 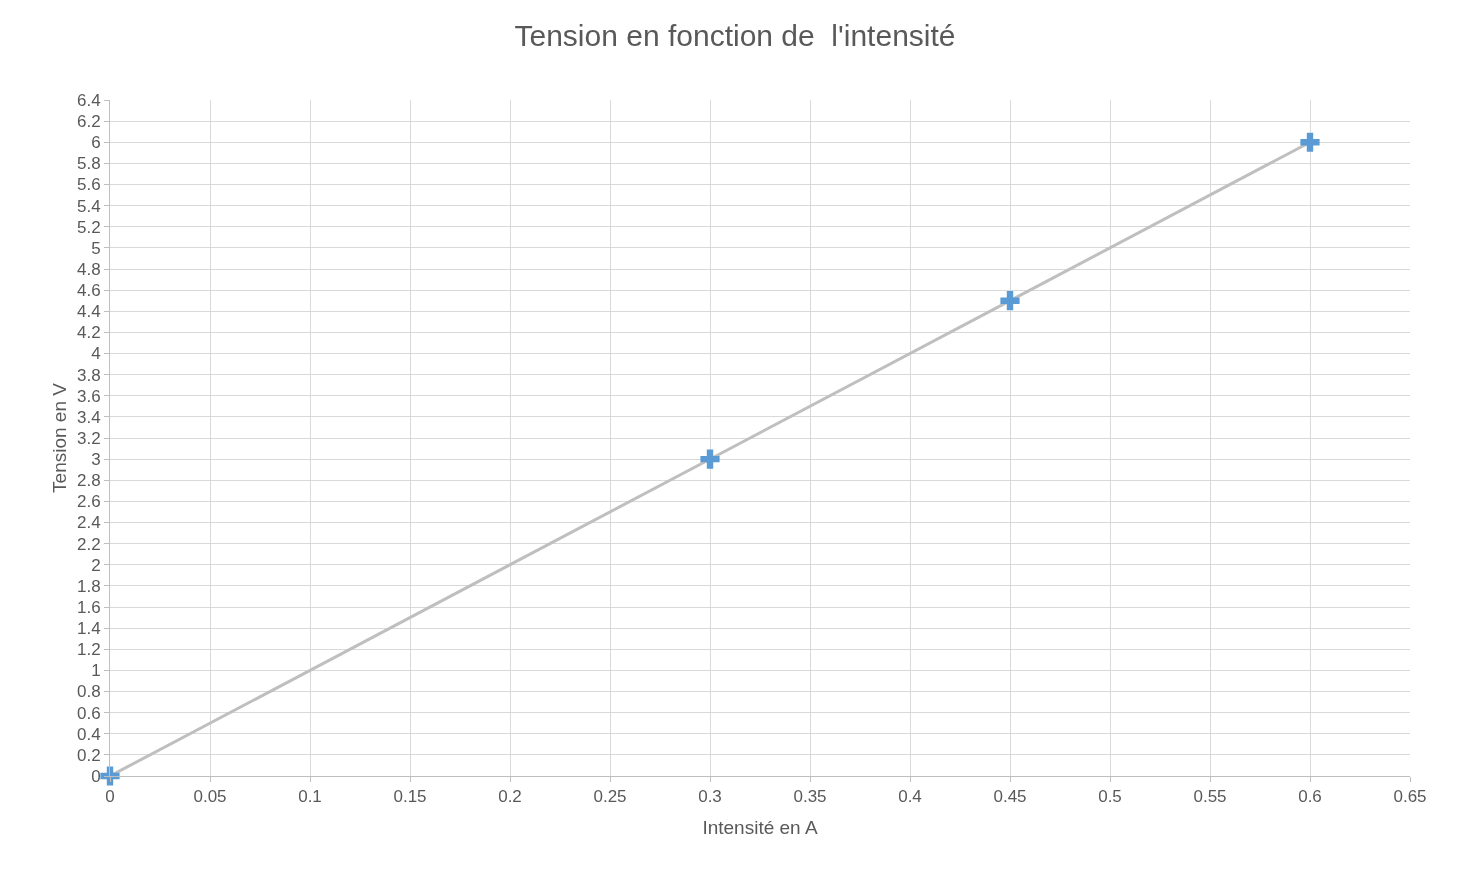 What do you see at coordinates (88, 713) in the screenshot?
I see `y-tick-label: 0.6` at bounding box center [88, 713].